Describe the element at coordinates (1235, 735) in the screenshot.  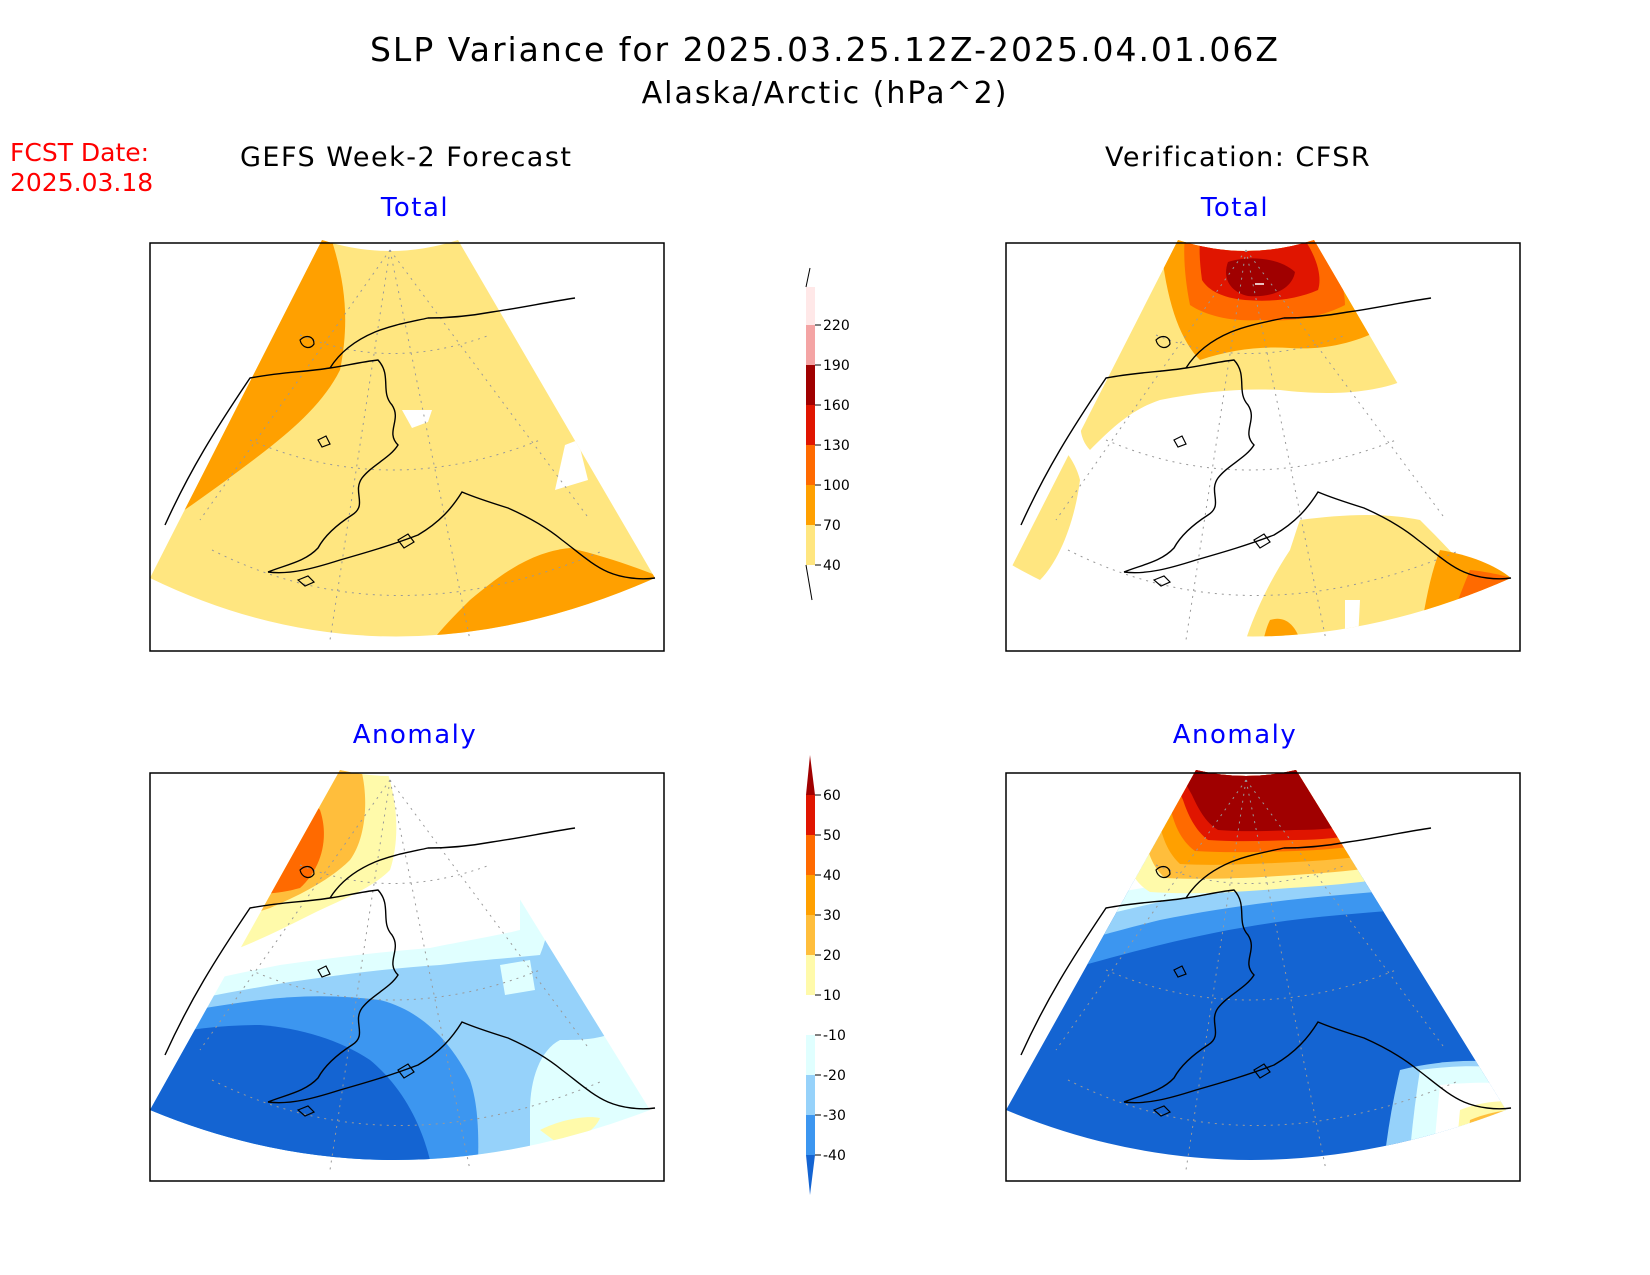
I see `verification-anomaly-label: Anomaly` at that location.